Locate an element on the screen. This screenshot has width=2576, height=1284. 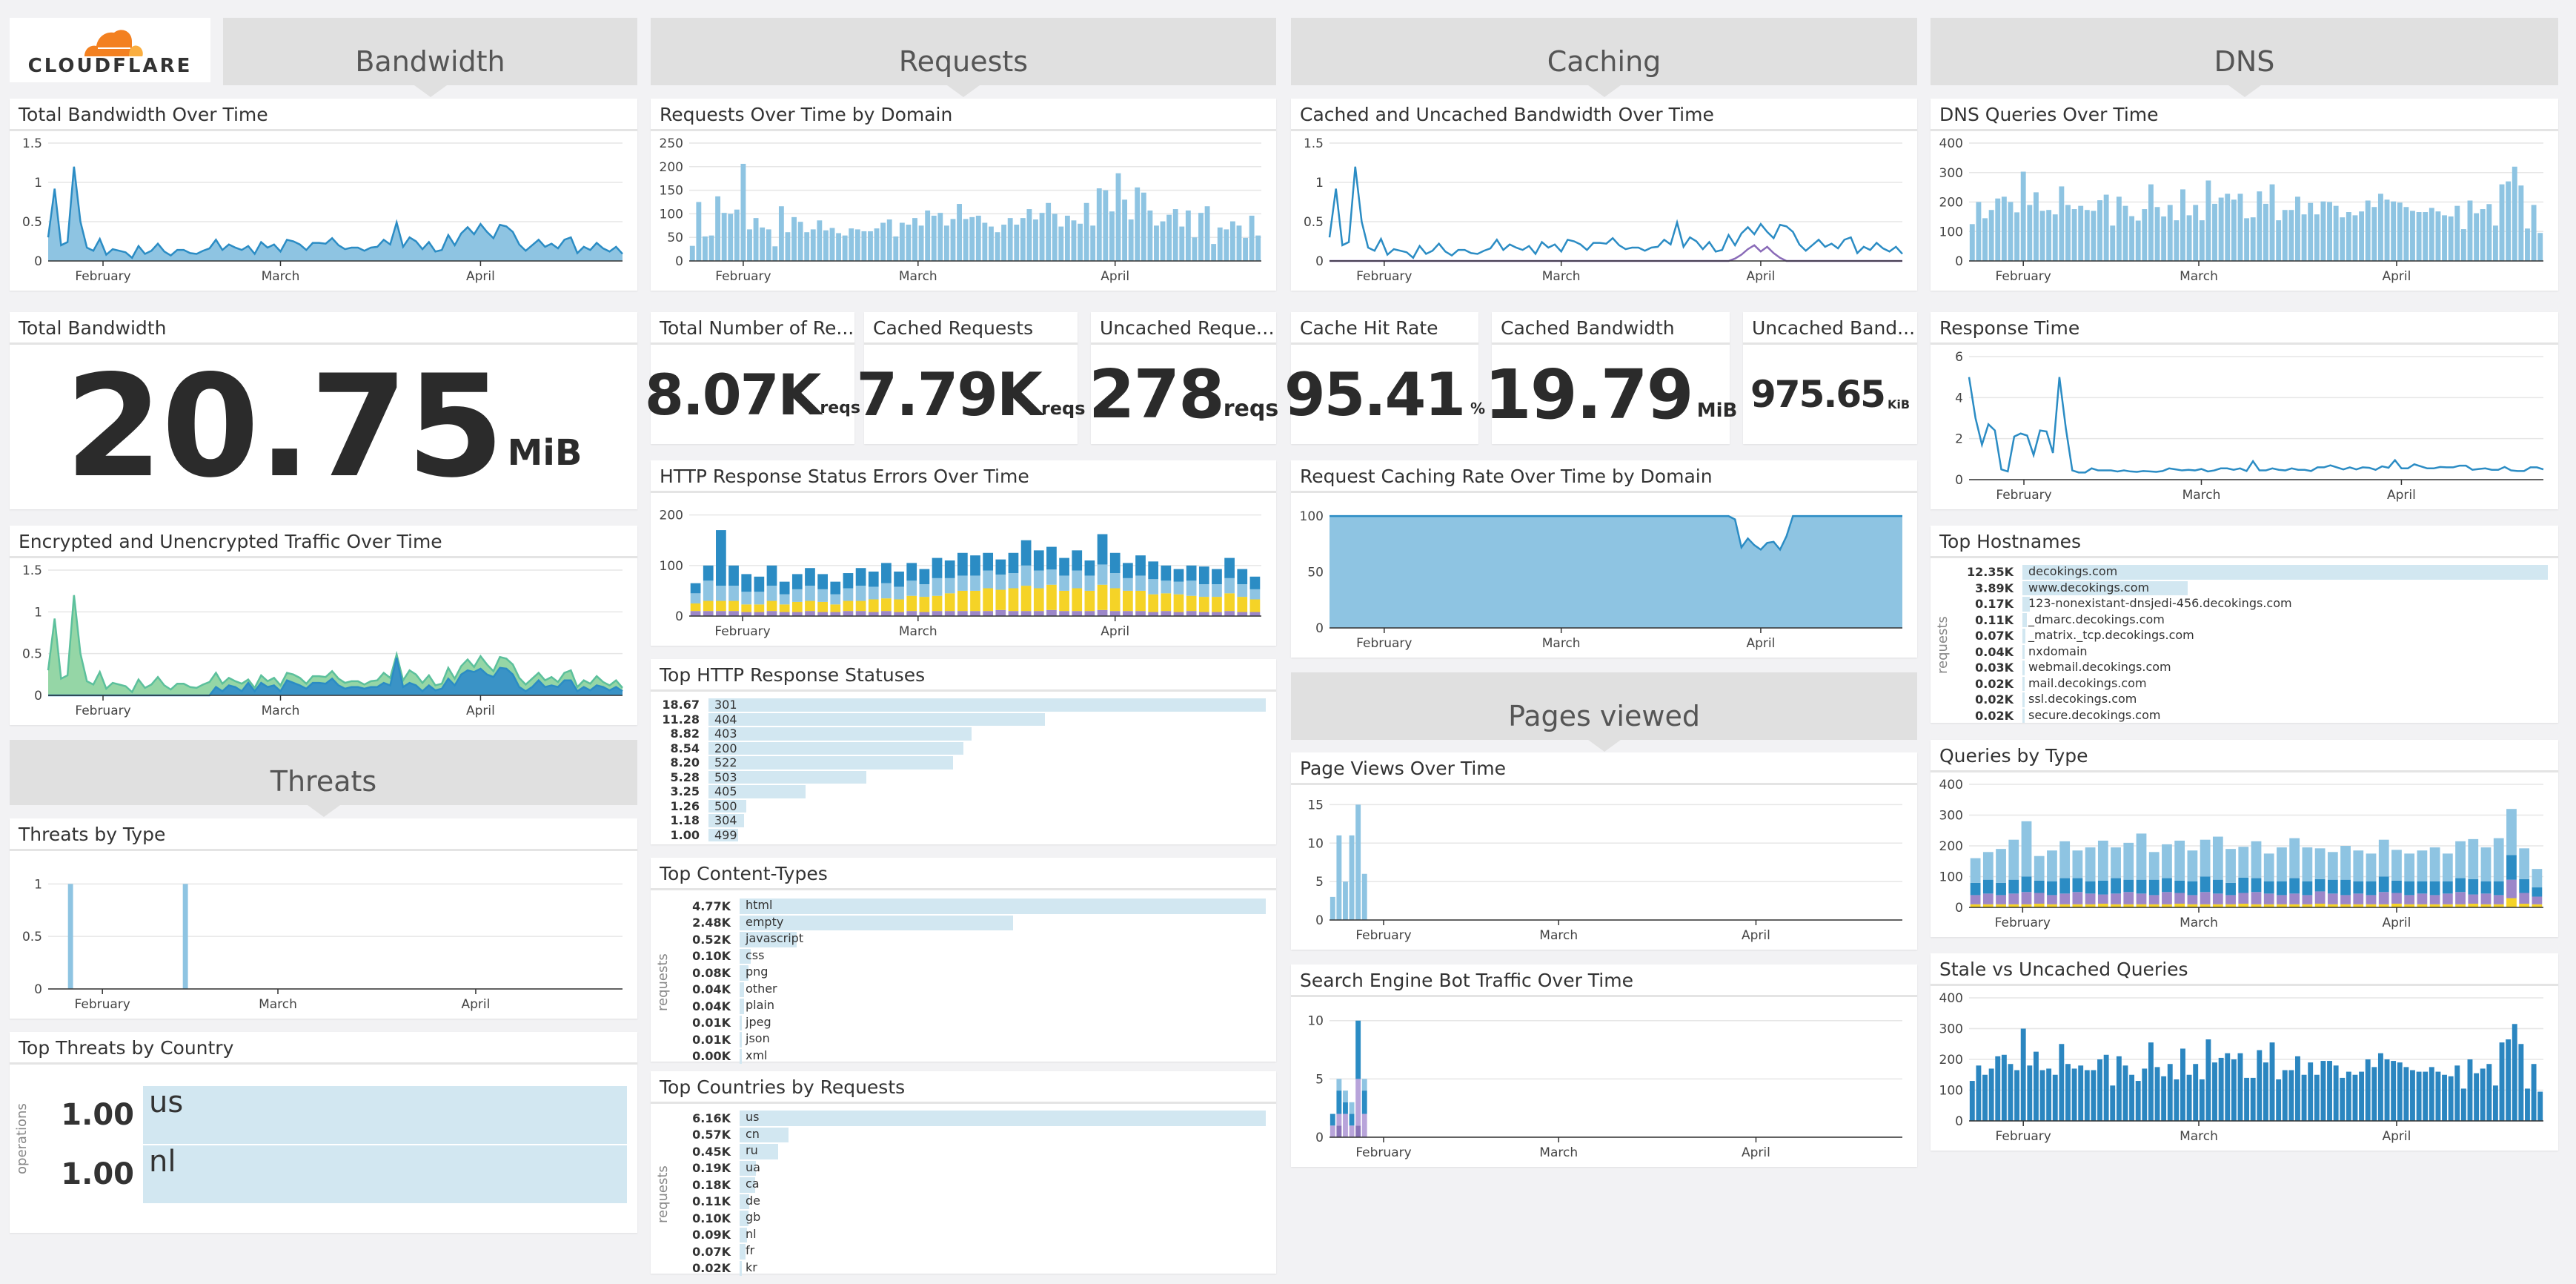
panel-title: Page Views Over Time is located at coordinates (1604, 768).